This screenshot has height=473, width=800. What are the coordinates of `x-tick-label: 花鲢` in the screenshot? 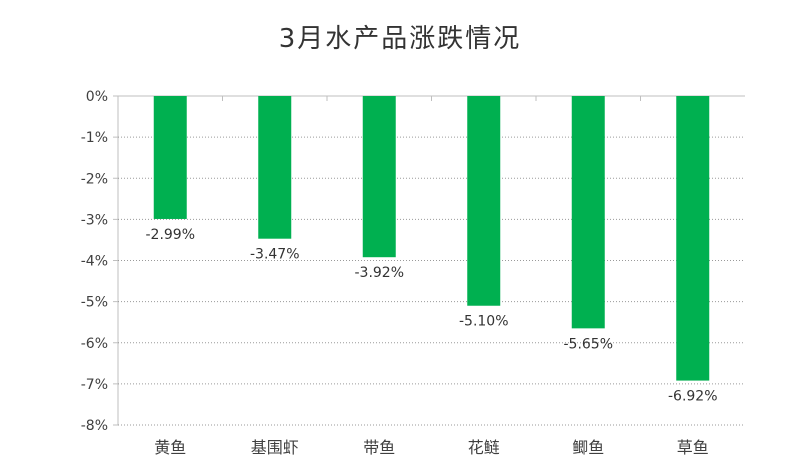 It's located at (484, 447).